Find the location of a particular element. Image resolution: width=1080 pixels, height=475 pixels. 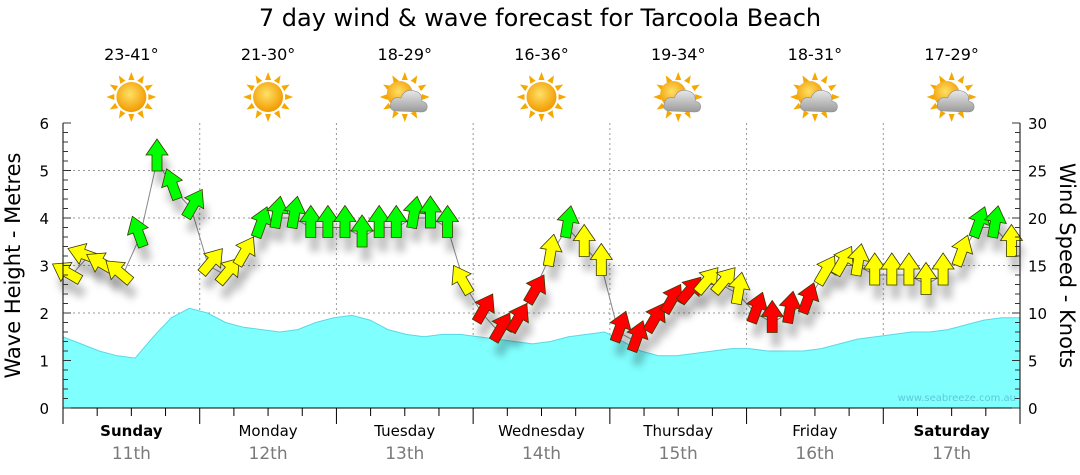

temperature-range: 23-41° is located at coordinates (131, 54).